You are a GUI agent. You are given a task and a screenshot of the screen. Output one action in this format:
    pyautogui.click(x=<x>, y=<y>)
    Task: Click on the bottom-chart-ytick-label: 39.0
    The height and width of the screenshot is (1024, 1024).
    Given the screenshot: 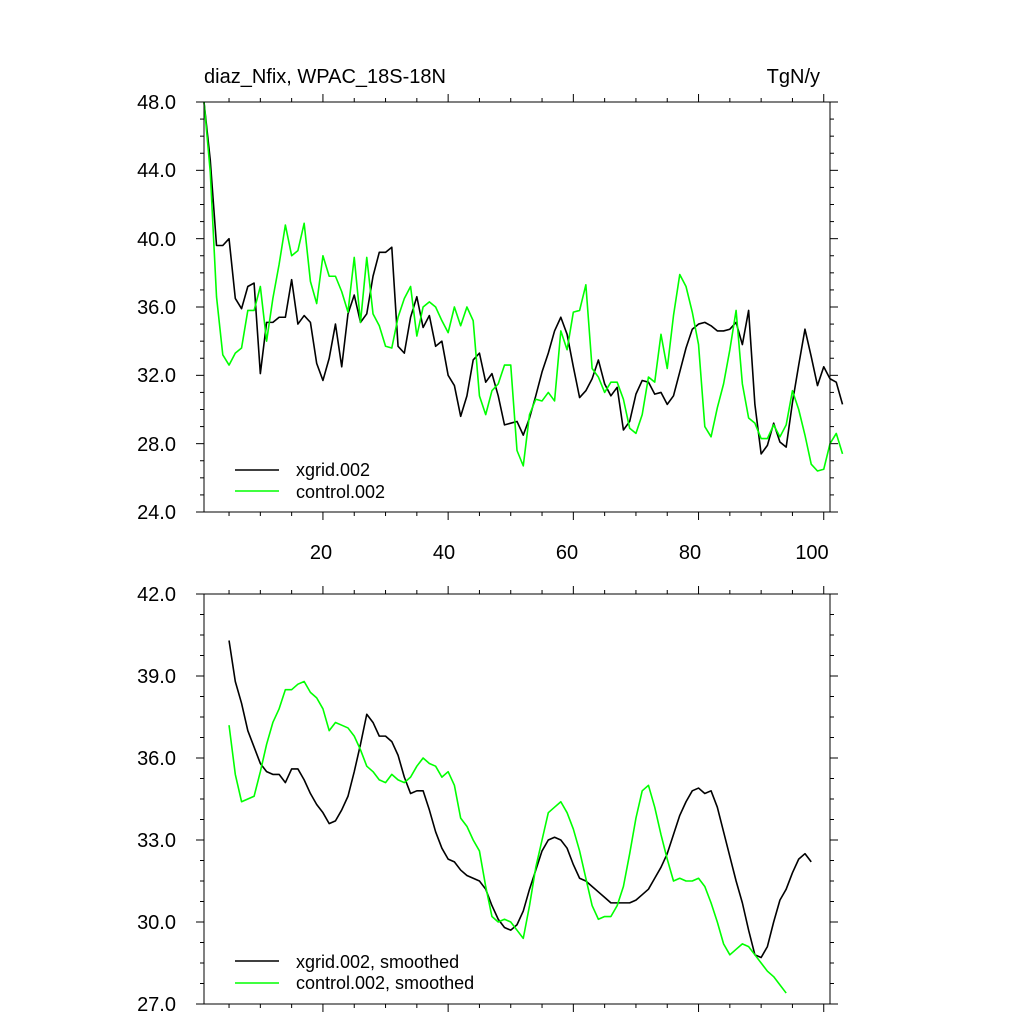 What is the action you would take?
    pyautogui.click(x=156, y=677)
    